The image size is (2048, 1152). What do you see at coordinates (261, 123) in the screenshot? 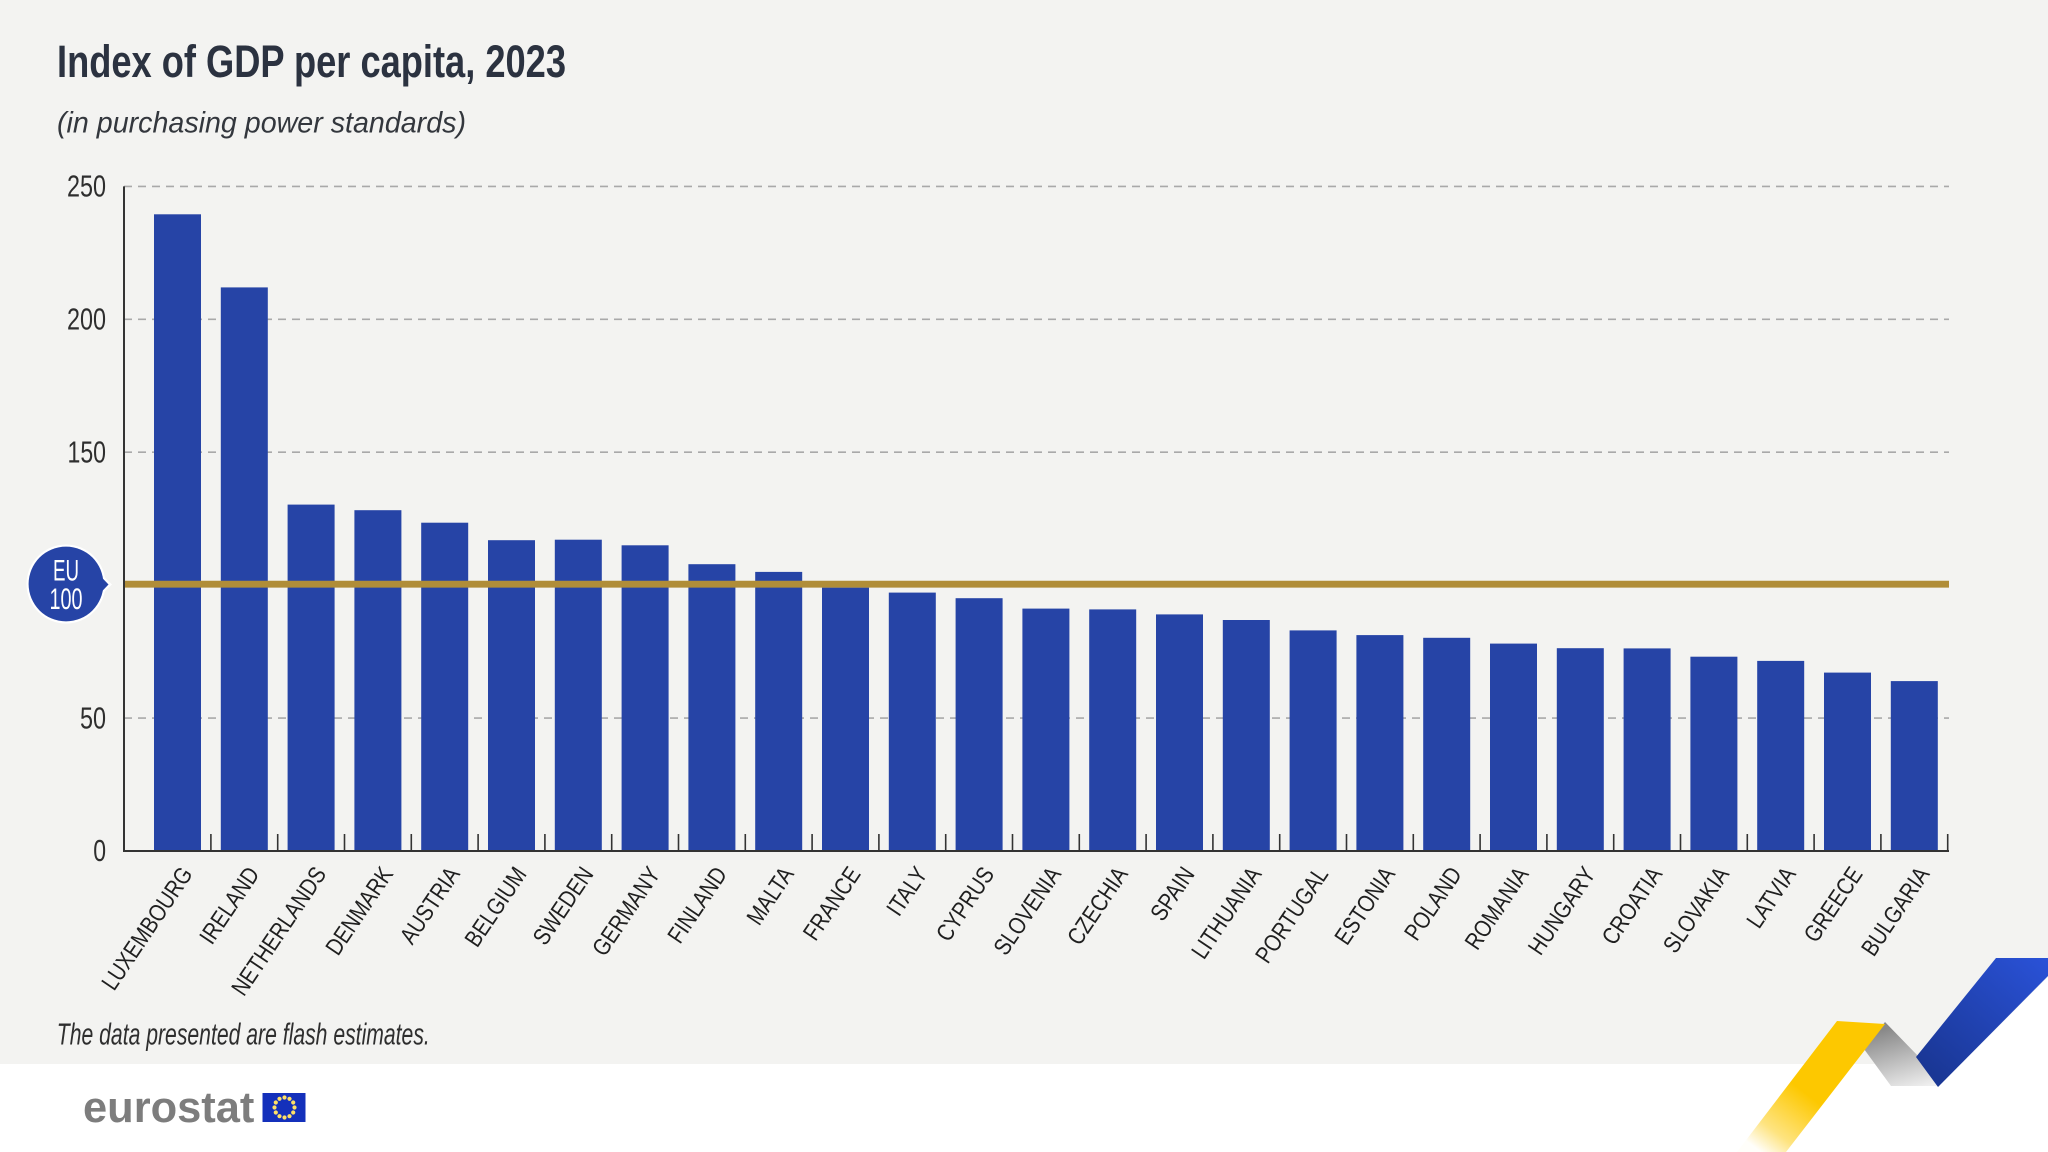
I see `svg-text:(in purchasing power standards: (in purchasing power standards)` at bounding box center [261, 123].